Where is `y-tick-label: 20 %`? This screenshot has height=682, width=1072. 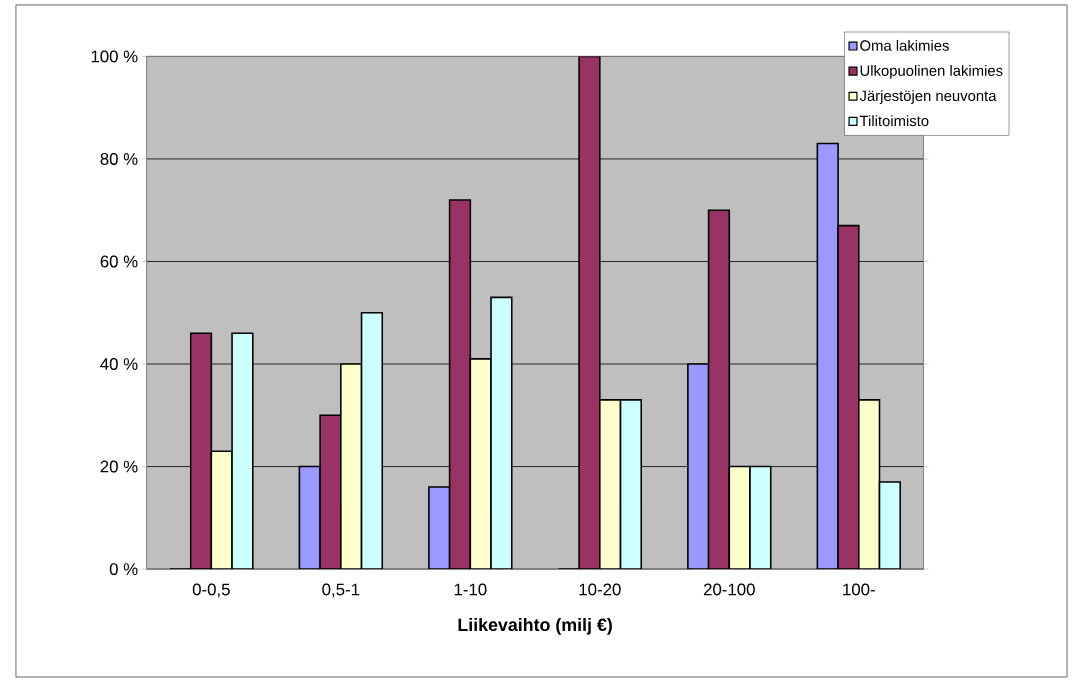 y-tick-label: 20 % is located at coordinates (119, 466).